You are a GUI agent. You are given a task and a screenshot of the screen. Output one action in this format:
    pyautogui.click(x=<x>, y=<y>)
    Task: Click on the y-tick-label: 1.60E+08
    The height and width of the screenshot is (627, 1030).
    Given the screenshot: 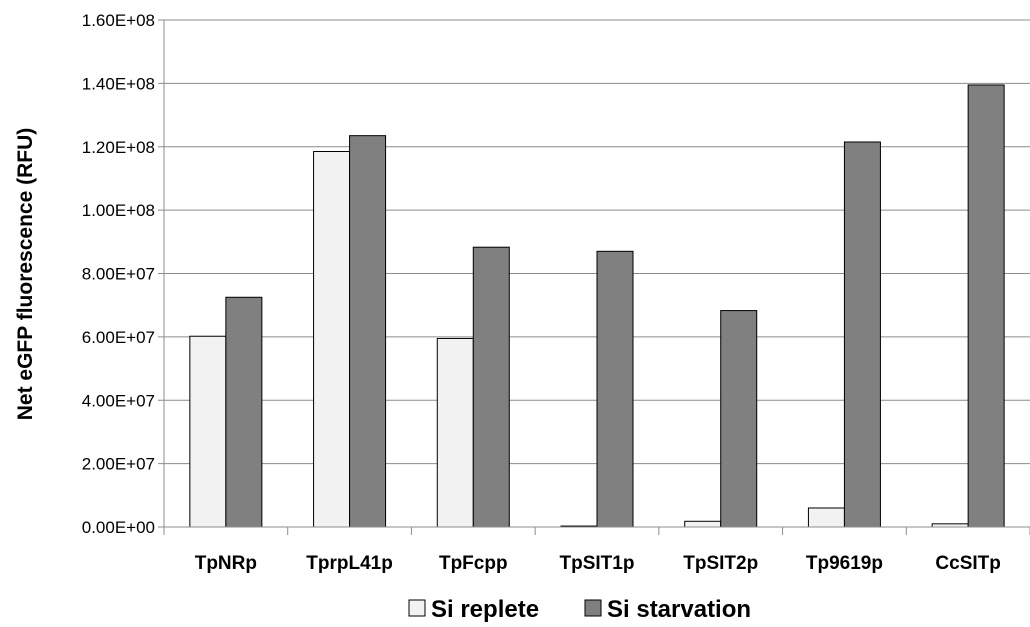 What is the action you would take?
    pyautogui.click(x=118, y=20)
    